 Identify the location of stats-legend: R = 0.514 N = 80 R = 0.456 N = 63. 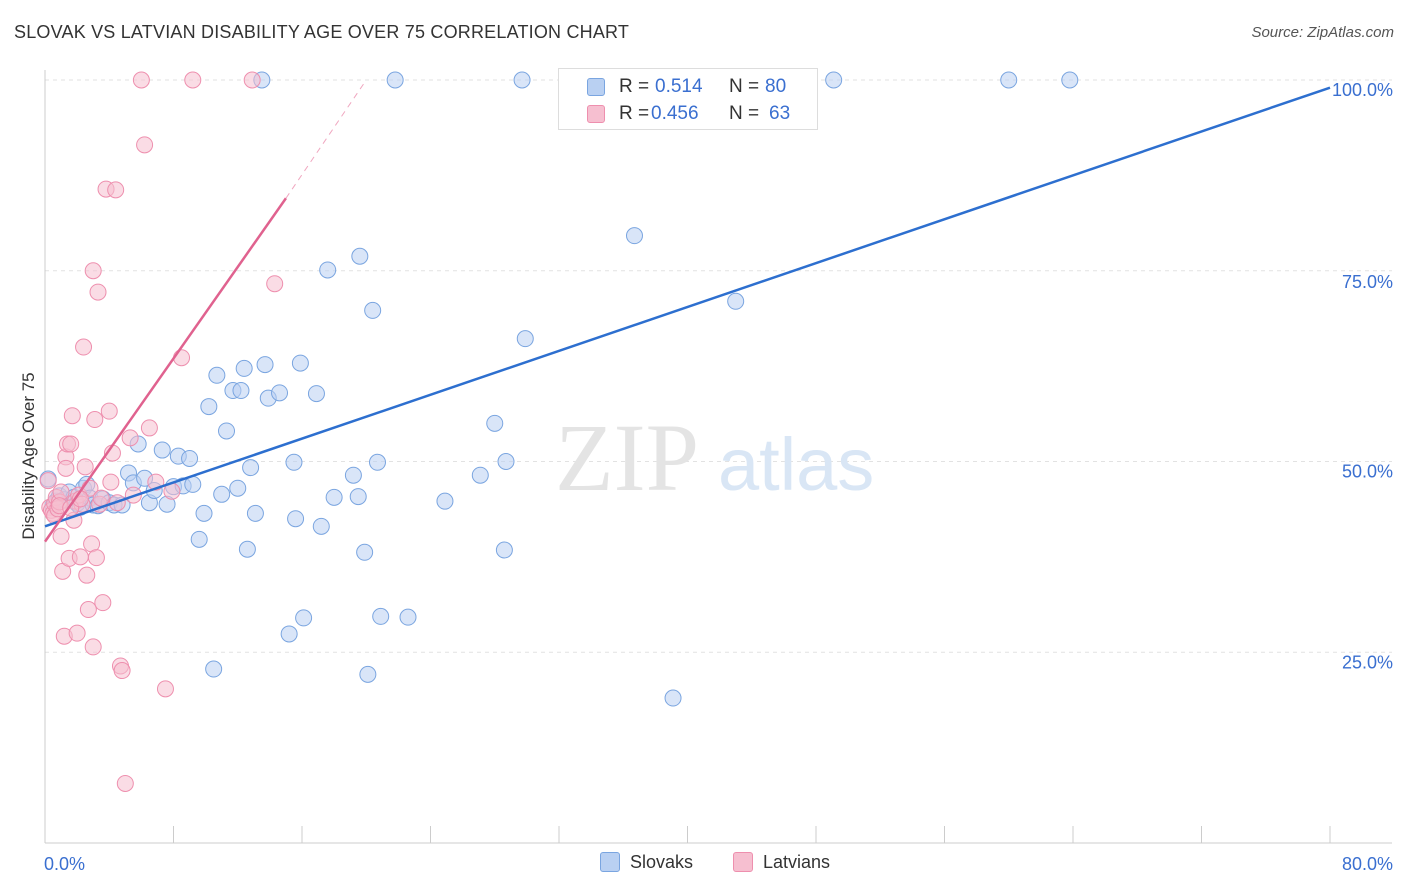
(688, 99).